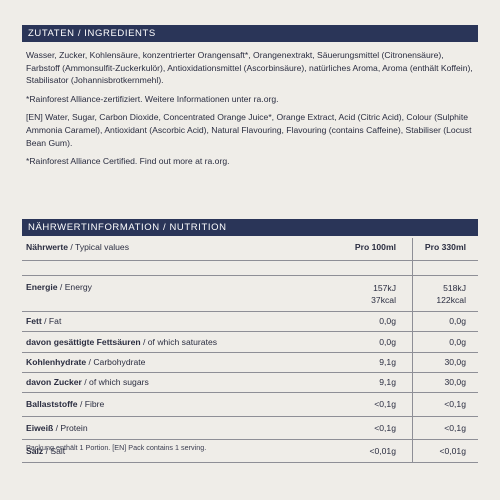 The image size is (500, 500). I want to click on row-label-en: / of which sugars, so click(115, 382).